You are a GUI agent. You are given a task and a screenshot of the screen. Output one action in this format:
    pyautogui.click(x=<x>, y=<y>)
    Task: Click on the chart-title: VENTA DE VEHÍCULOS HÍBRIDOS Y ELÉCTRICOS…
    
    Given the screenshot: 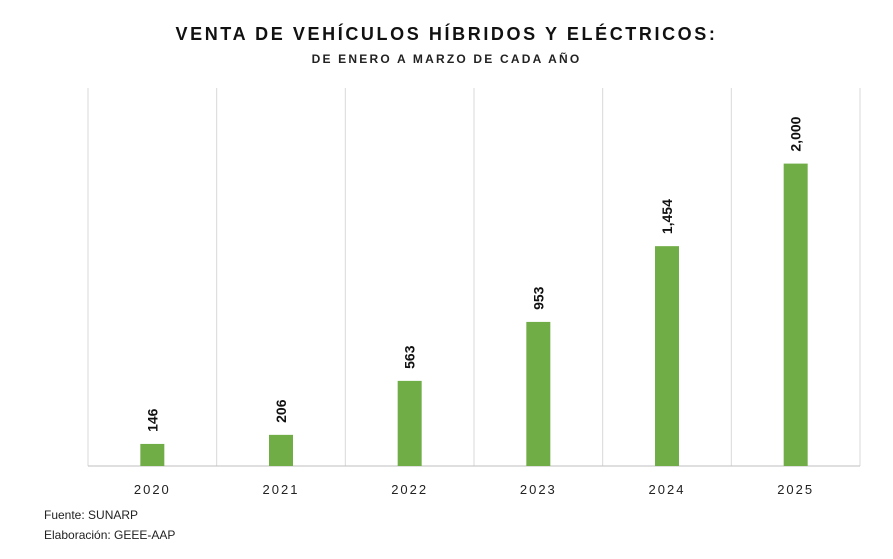 What is the action you would take?
    pyautogui.click(x=446, y=34)
    